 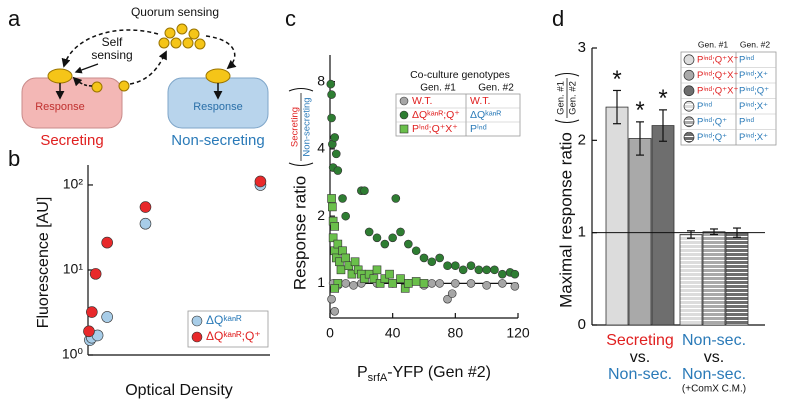 What do you see at coordinates (217, 140) in the screenshot?
I see `diagram-label: Non-secreting` at bounding box center [217, 140].